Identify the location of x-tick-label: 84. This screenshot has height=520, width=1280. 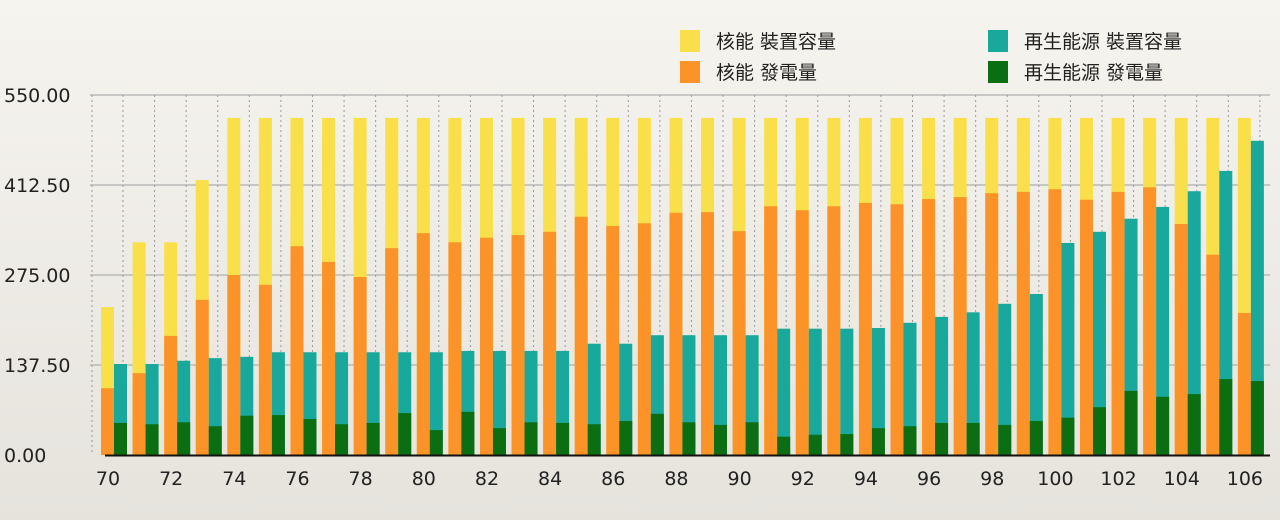
(550, 479).